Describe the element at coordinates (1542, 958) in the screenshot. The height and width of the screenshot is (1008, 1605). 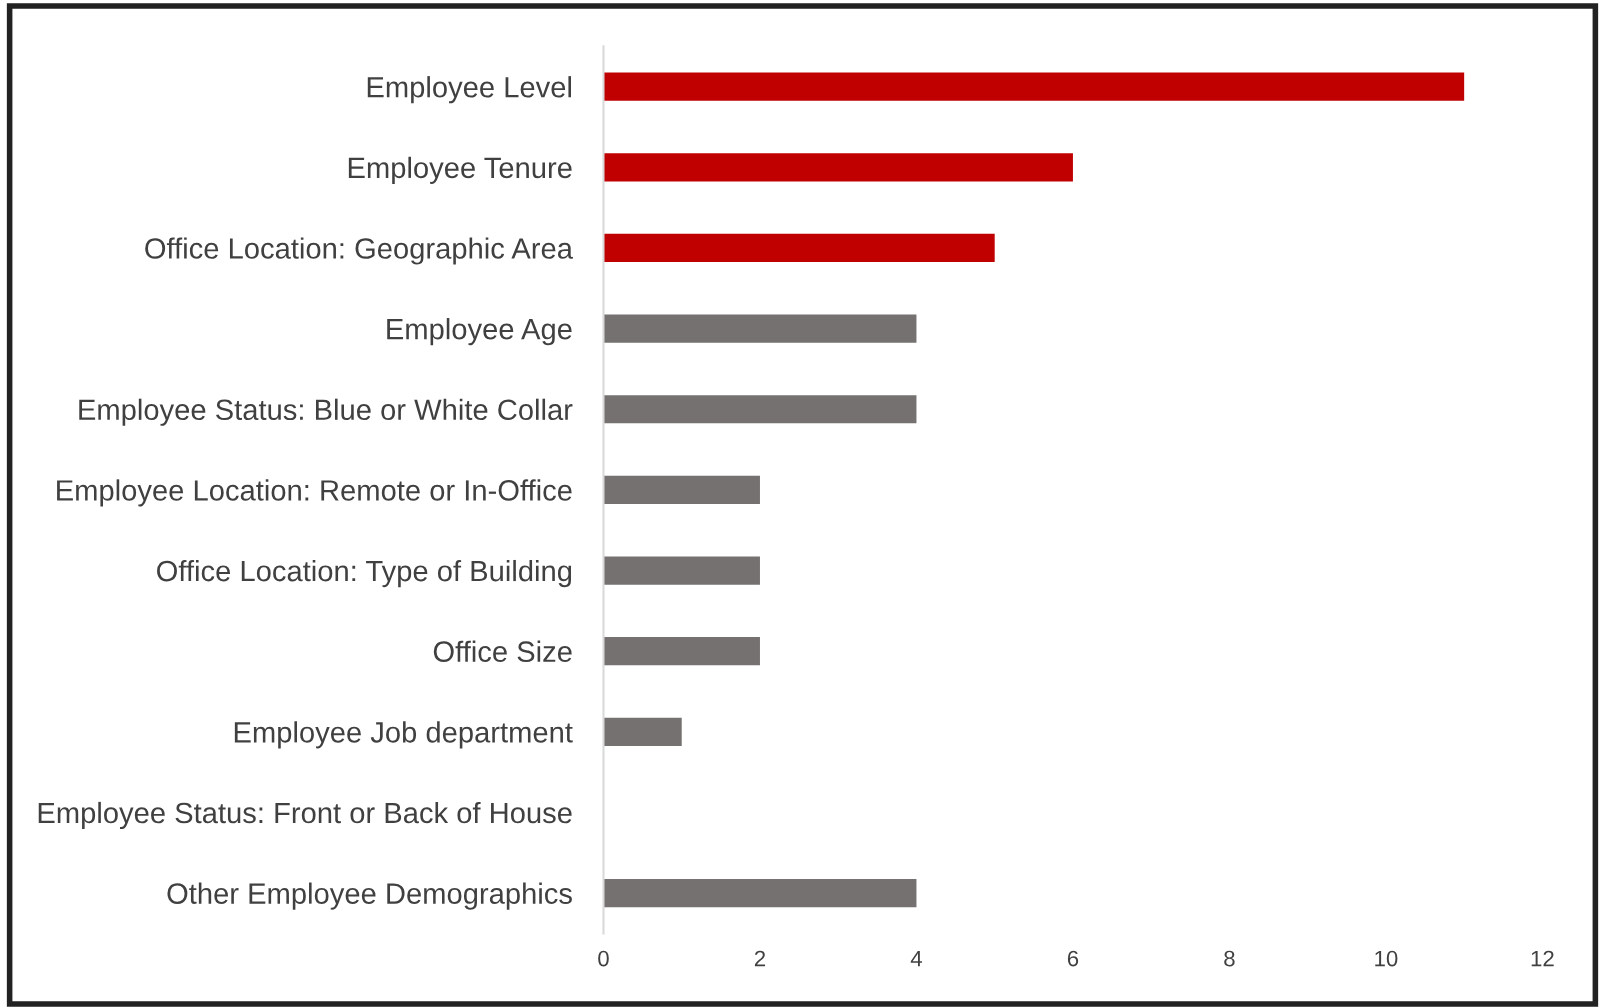
I see `x-tick-label: 12` at that location.